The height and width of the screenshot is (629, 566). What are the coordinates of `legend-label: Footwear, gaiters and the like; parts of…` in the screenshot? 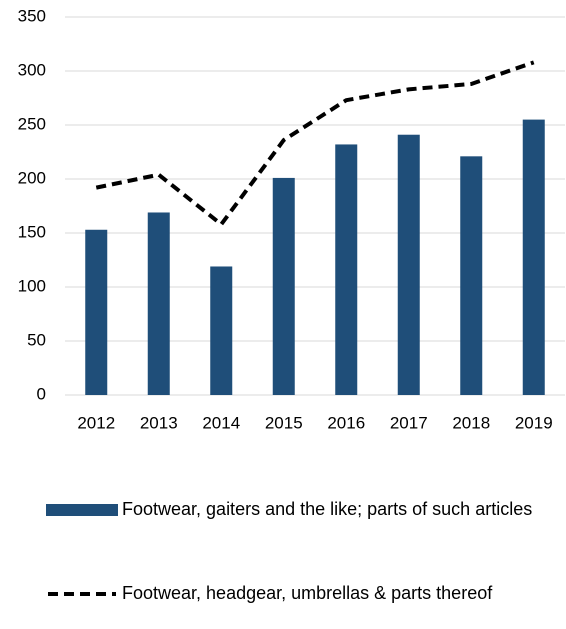 It's located at (327, 509).